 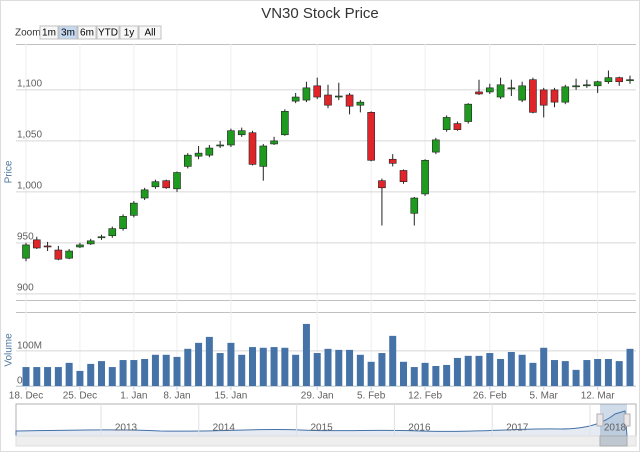 I want to click on x-tick-label: 12. Feb, so click(x=425, y=396).